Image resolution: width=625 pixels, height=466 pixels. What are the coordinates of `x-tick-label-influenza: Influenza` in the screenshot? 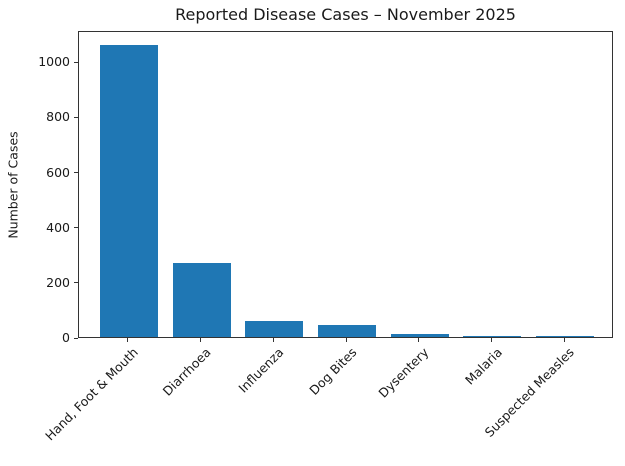 It's located at (261, 370).